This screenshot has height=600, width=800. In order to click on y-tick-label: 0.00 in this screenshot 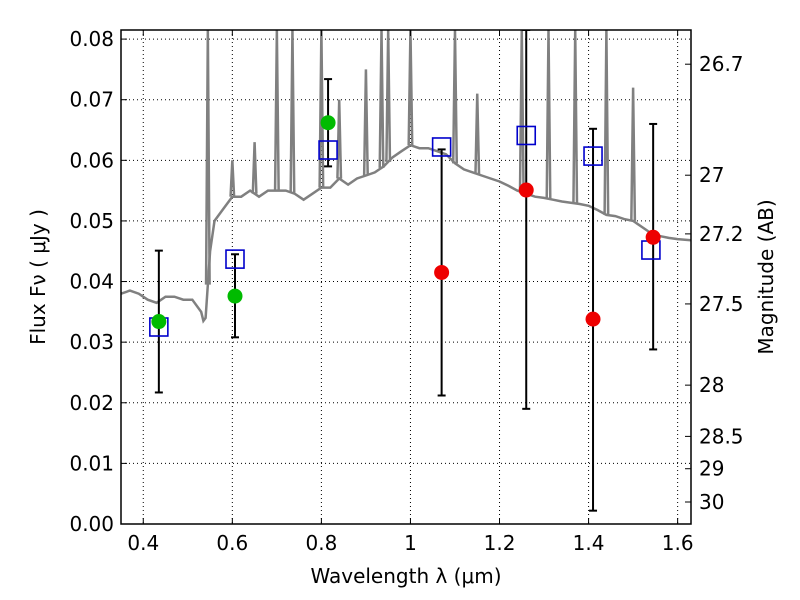, I will do `click(91, 524)`.